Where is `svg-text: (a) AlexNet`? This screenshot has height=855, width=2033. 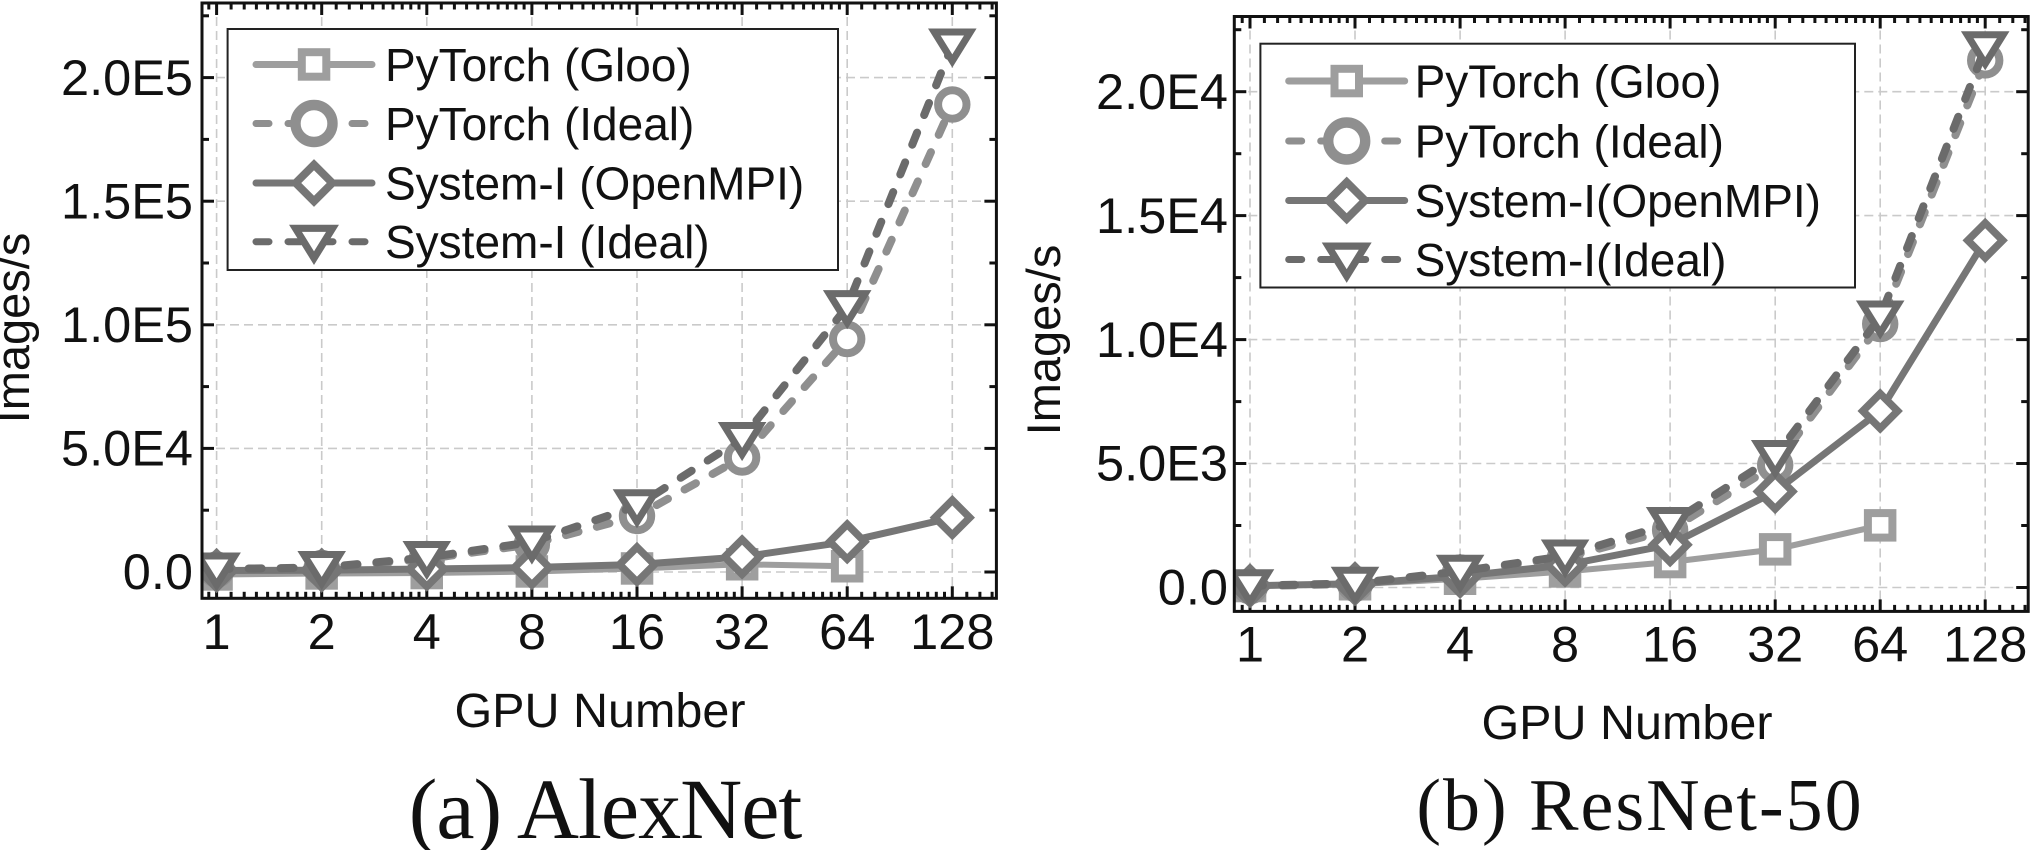 svg-text: (a) AlexNet is located at coordinates (606, 805).